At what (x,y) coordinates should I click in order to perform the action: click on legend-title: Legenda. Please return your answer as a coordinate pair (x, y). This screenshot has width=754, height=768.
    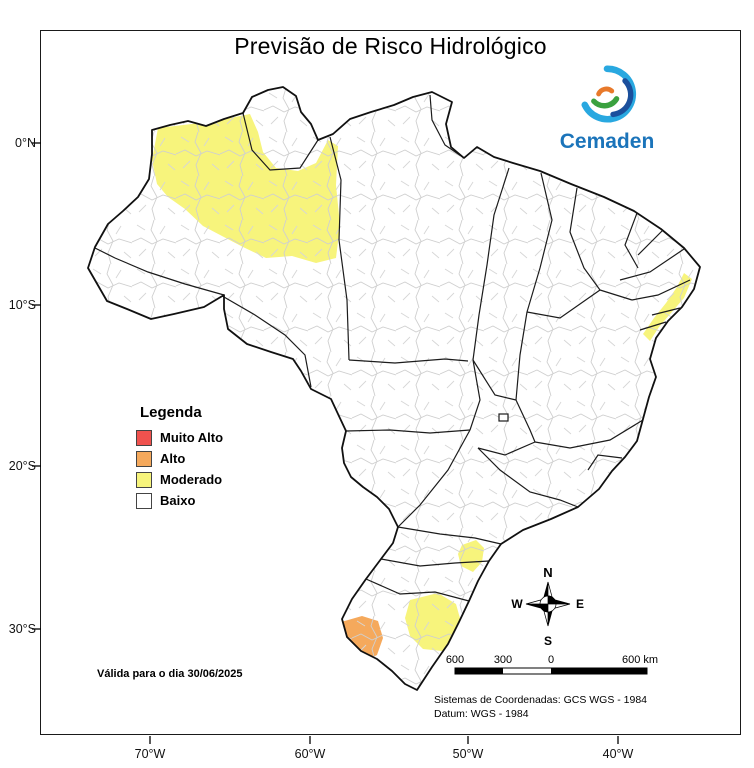
    Looking at the image, I should click on (171, 412).